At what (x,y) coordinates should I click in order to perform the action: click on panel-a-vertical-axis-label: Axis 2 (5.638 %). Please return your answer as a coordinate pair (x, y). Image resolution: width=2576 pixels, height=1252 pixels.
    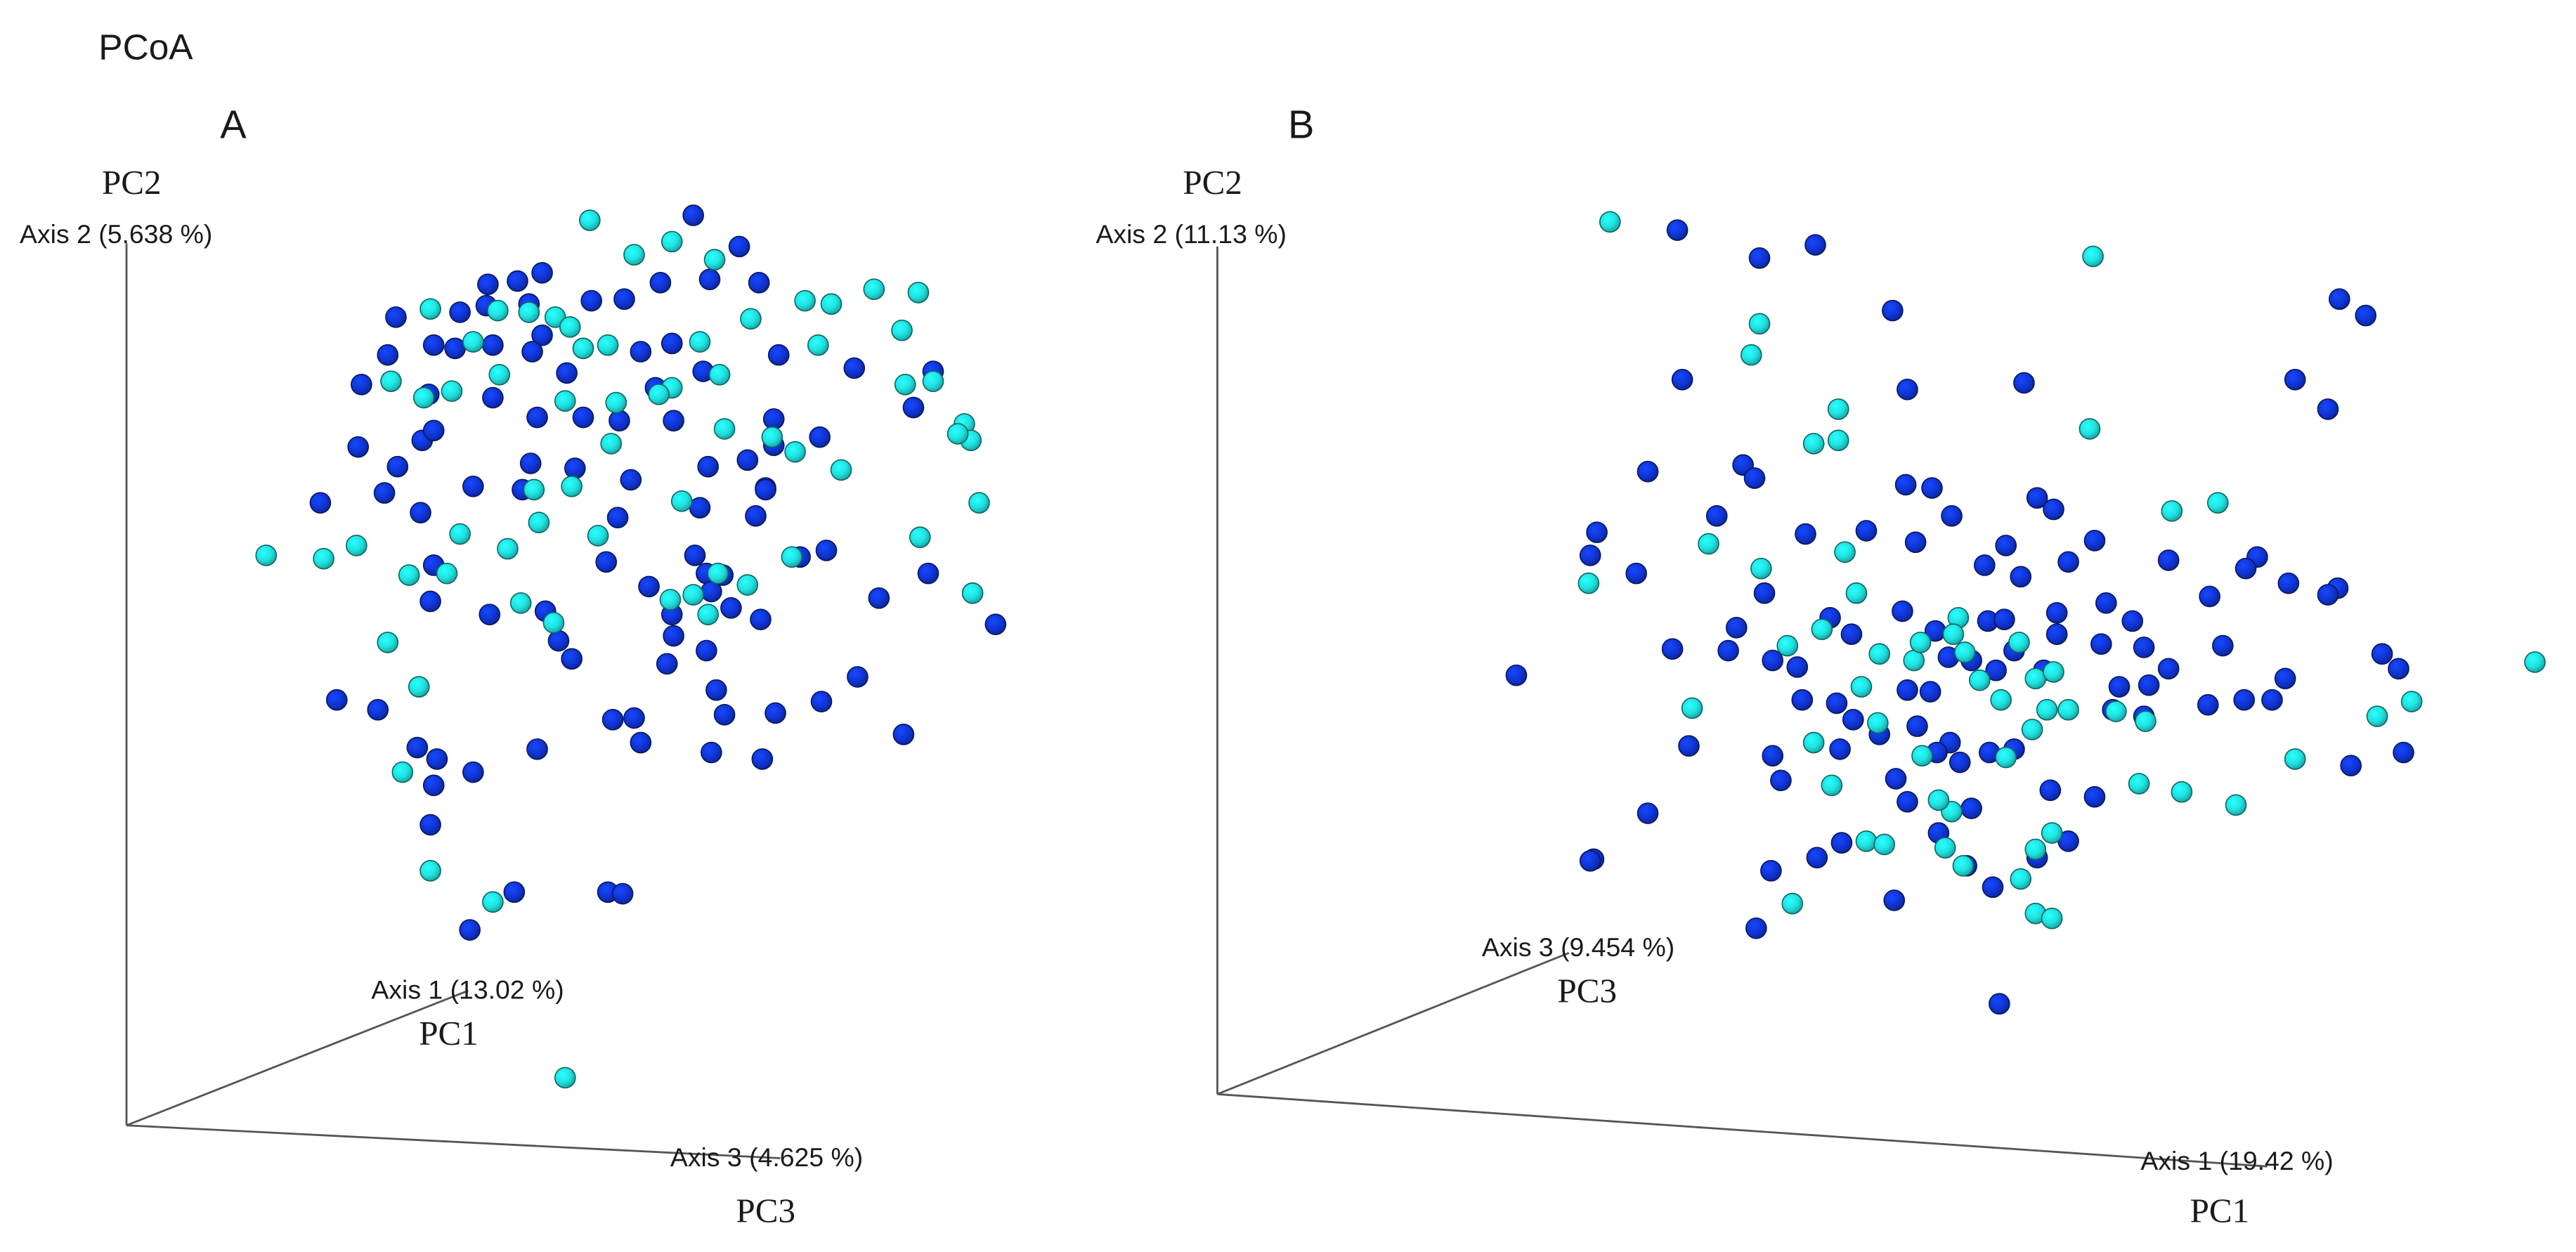
    Looking at the image, I should click on (116, 234).